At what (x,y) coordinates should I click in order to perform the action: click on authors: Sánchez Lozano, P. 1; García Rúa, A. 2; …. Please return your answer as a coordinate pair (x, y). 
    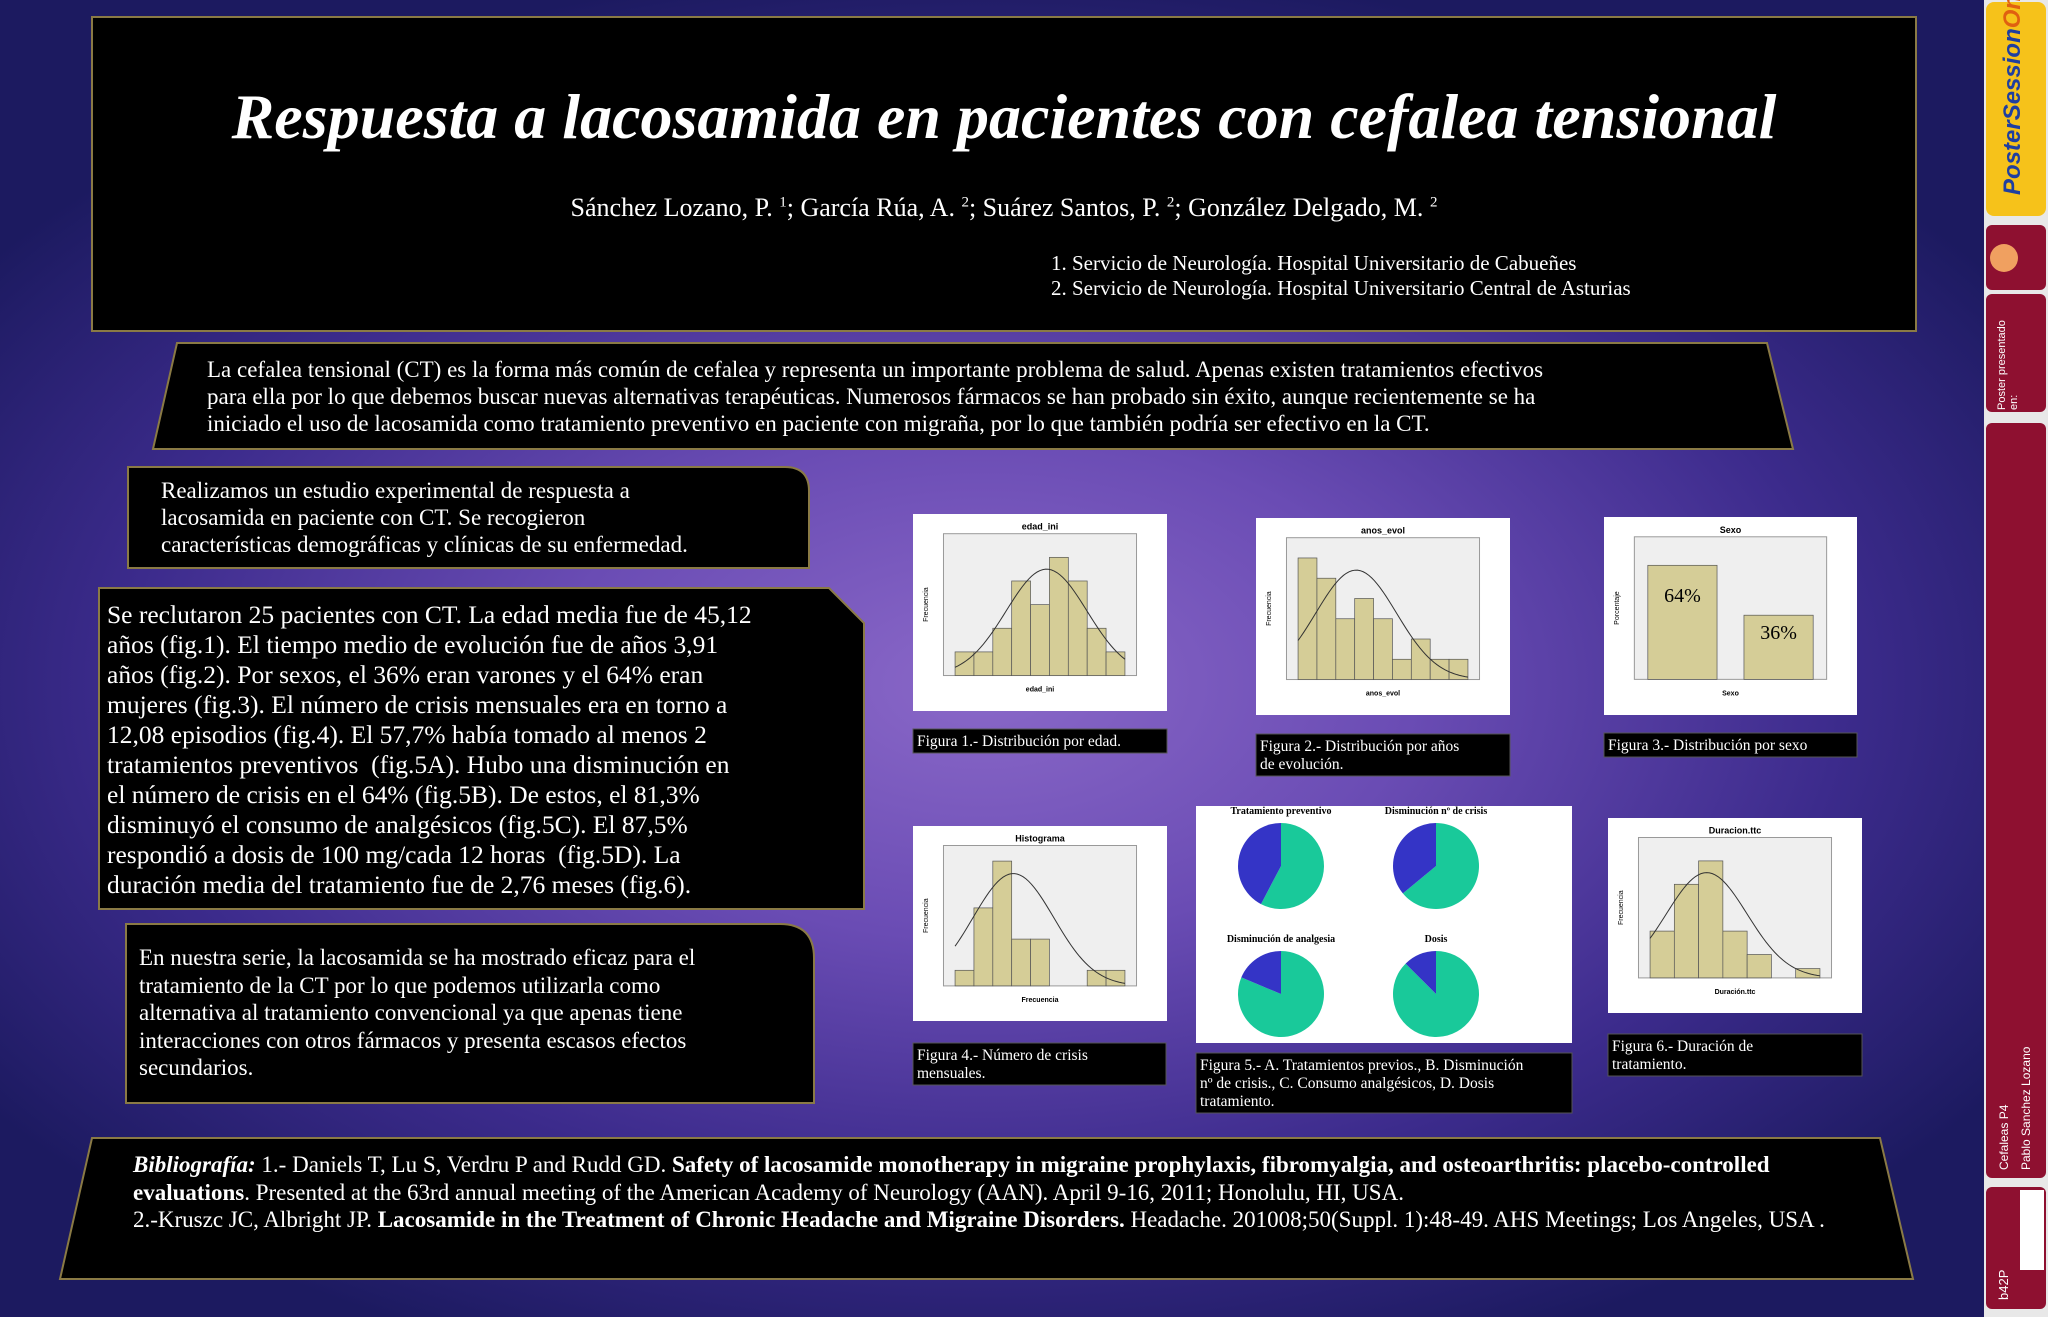
    Looking at the image, I should click on (1004, 208).